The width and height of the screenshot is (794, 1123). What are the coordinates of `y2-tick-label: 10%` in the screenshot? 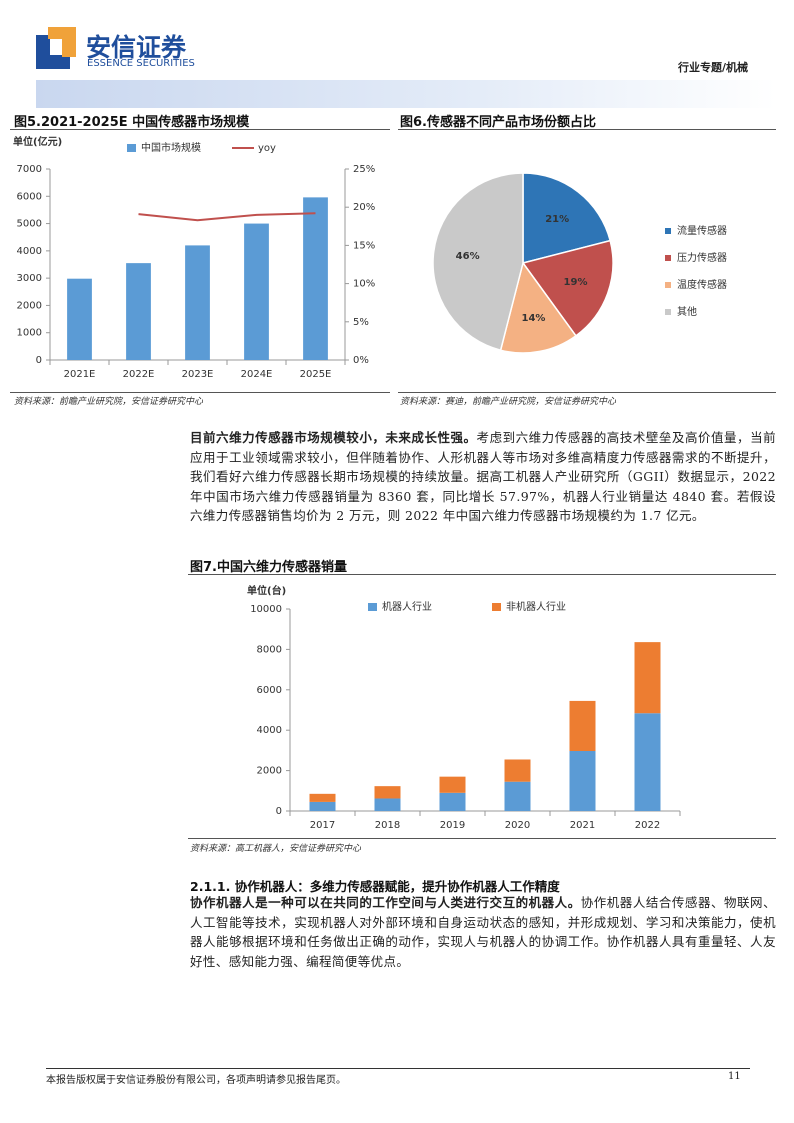 It's located at (364, 284).